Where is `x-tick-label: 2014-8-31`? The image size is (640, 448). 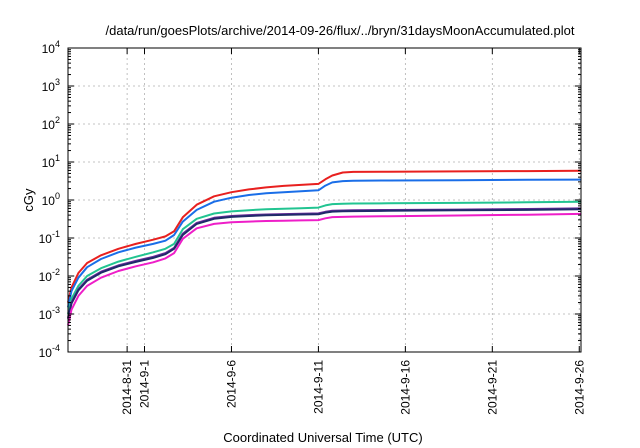
x-tick-label: 2014-8-31 is located at coordinates (127, 387).